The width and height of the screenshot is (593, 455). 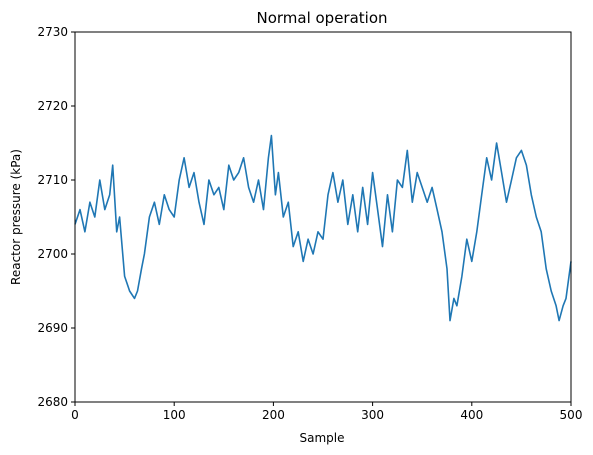 I want to click on y-tick-label: 2720, so click(x=52, y=106).